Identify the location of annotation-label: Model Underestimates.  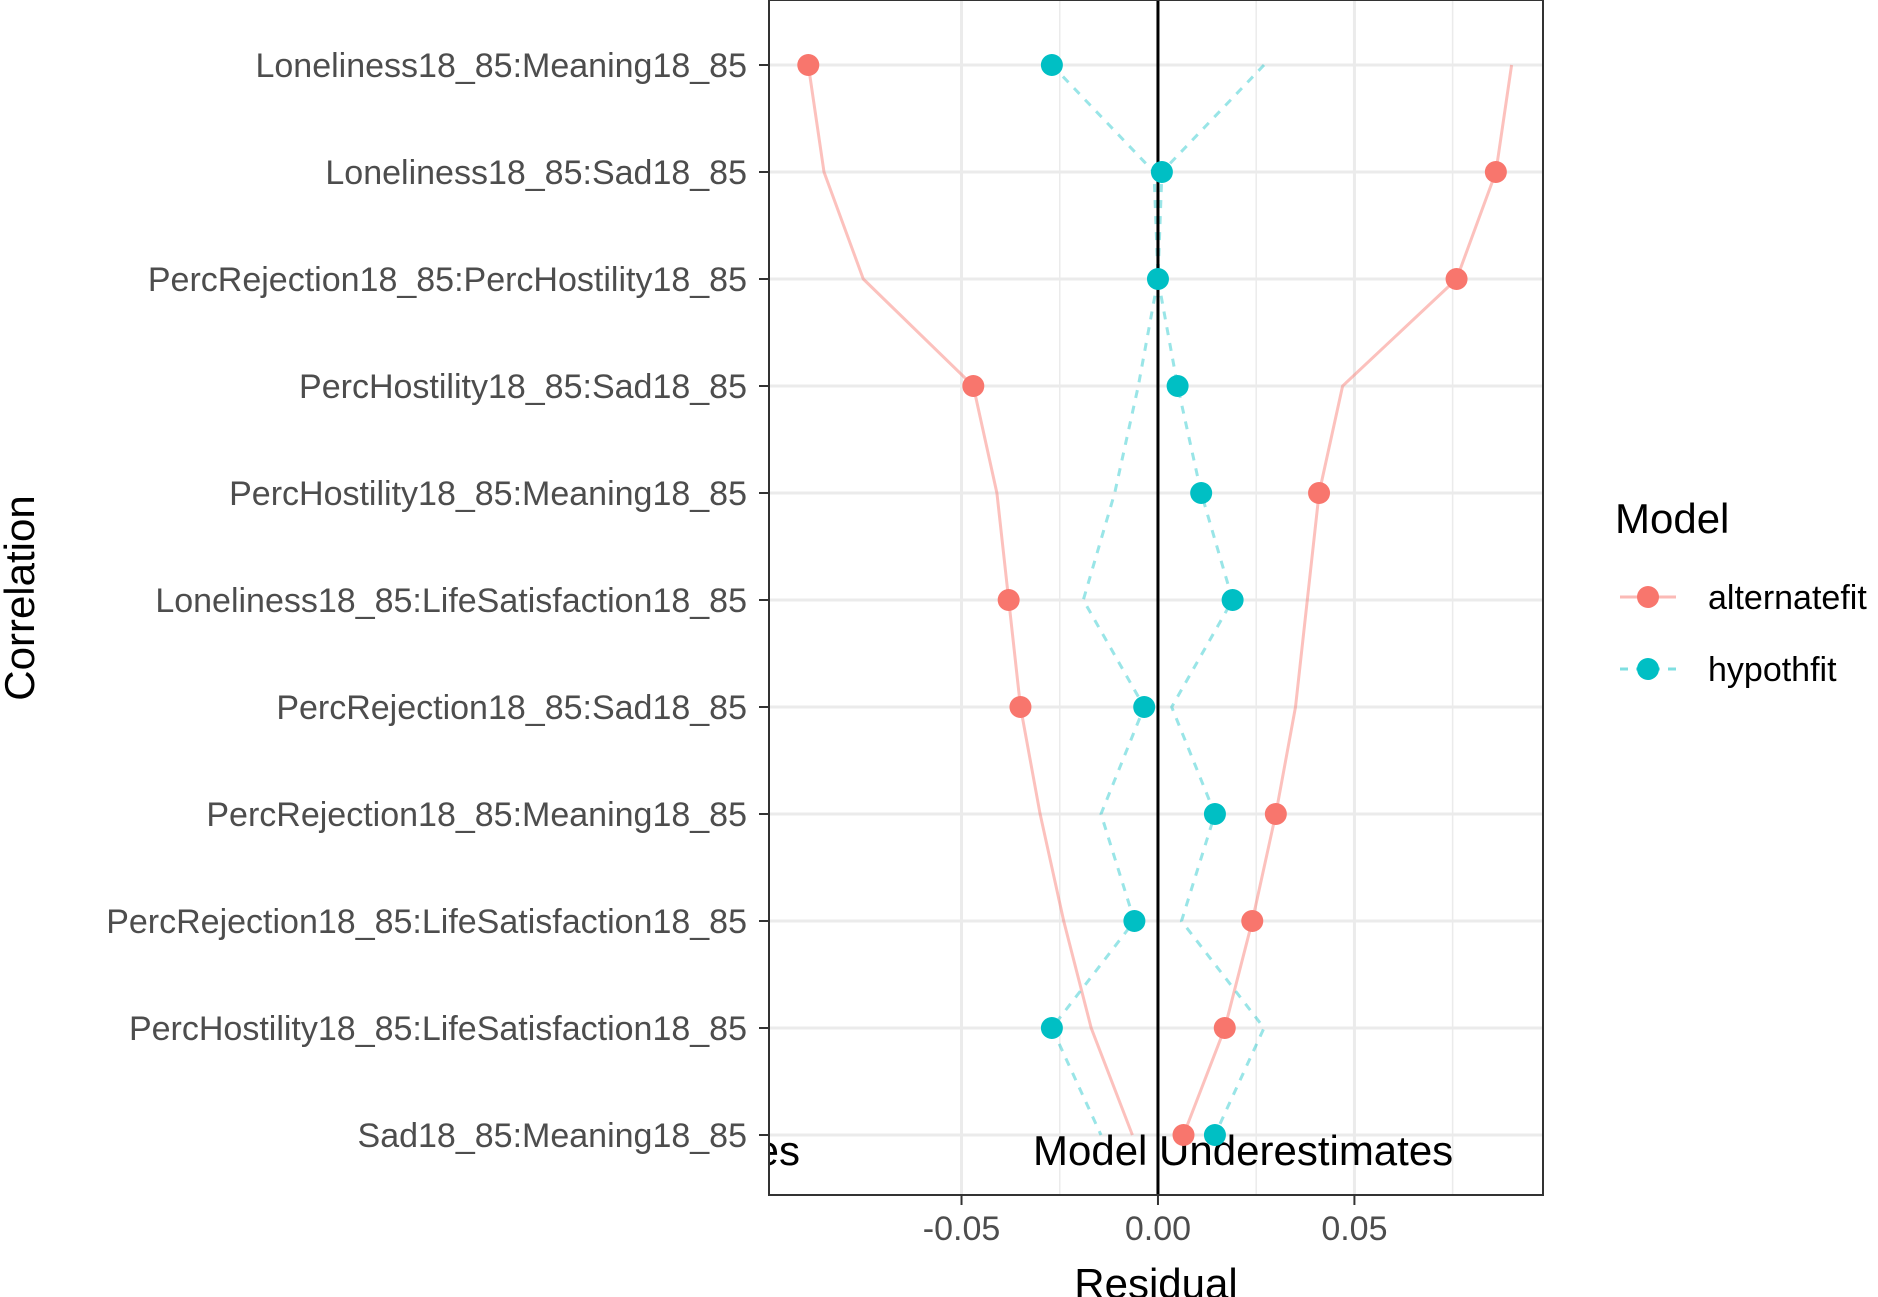
(1243, 1150).